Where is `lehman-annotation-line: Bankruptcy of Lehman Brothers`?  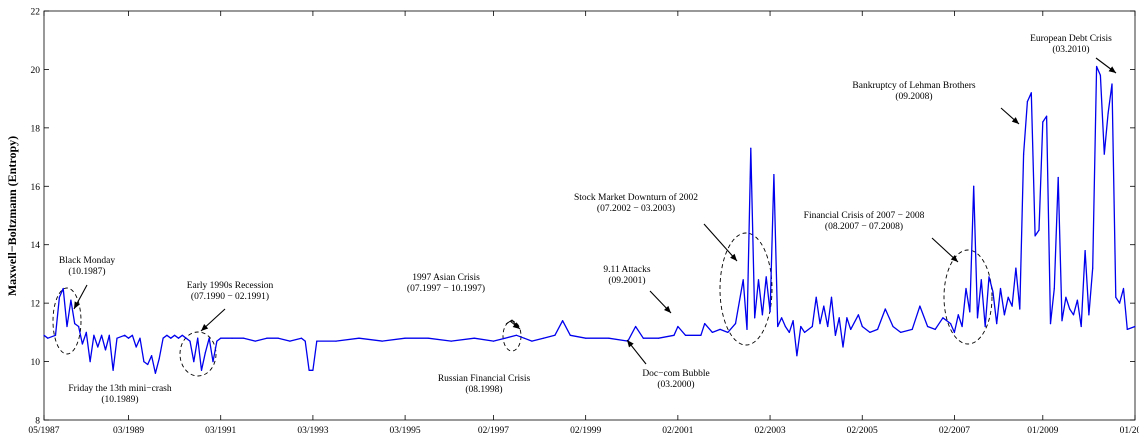
lehman-annotation-line: Bankruptcy of Lehman Brothers is located at coordinates (914, 85).